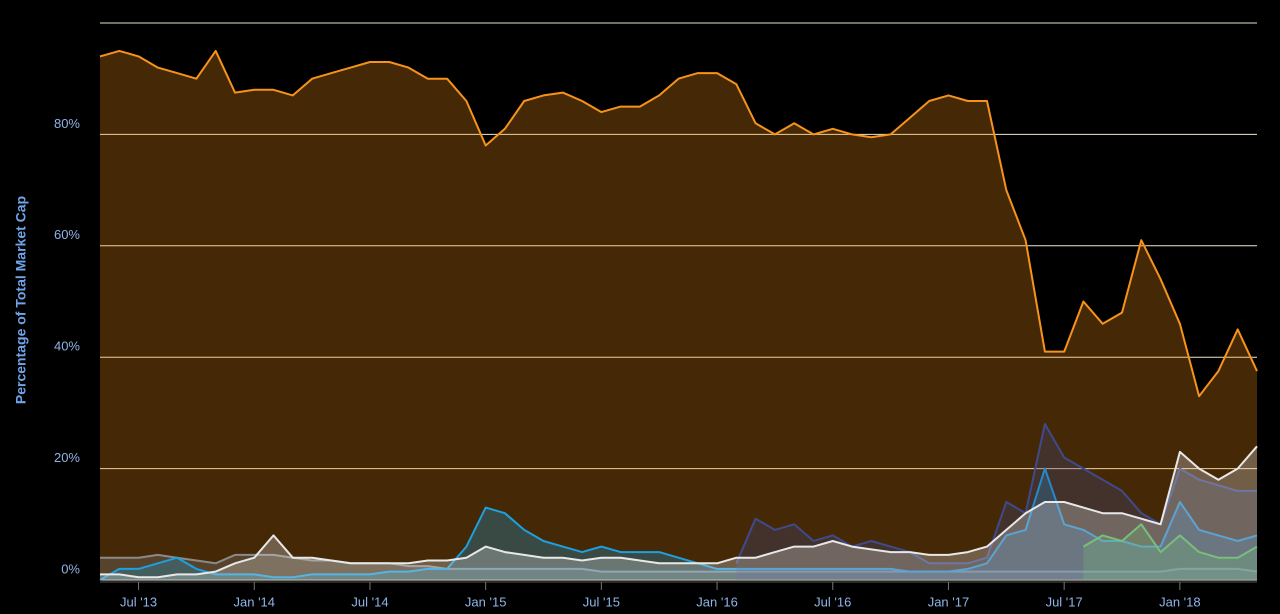 This screenshot has height=614, width=1280. Describe the element at coordinates (67, 123) in the screenshot. I see `y-tick-label: 80%` at that location.